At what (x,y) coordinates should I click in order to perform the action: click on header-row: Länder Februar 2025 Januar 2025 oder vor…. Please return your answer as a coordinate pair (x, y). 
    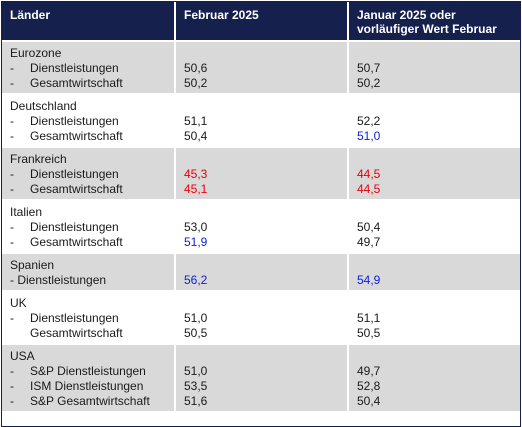
    Looking at the image, I should click on (261, 21).